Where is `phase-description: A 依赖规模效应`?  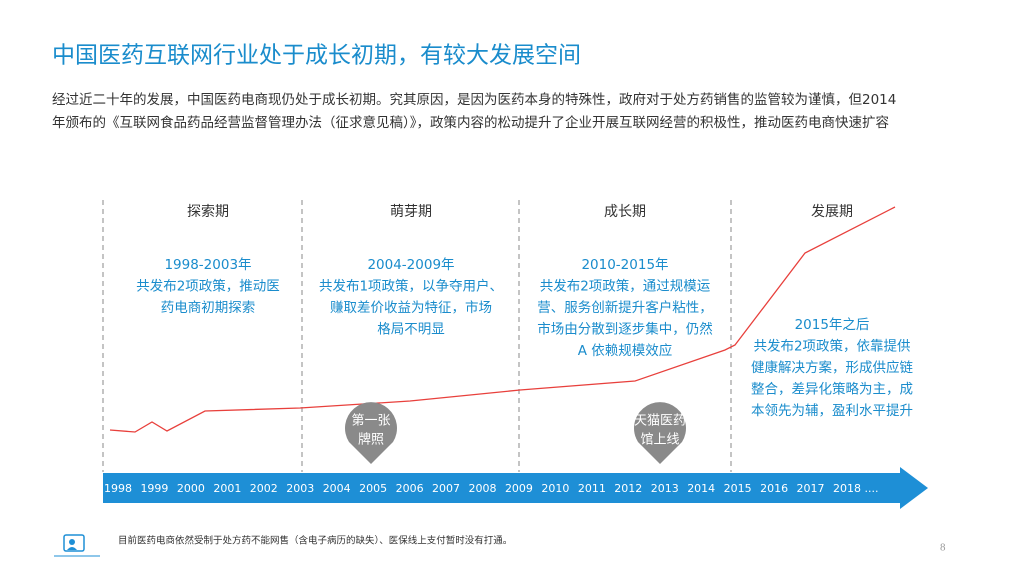
phase-description: A 依赖规模效应 is located at coordinates (625, 350).